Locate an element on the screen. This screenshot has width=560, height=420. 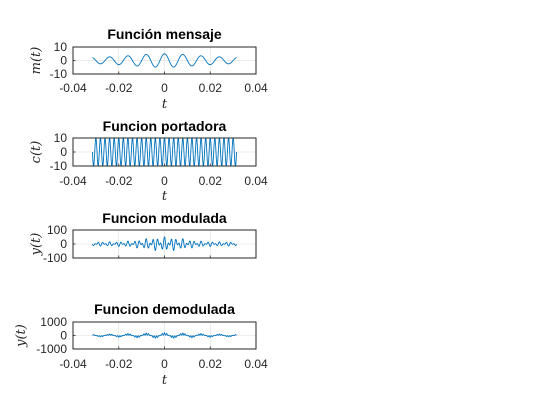
chart-title: Función mensaje is located at coordinates (164, 34).